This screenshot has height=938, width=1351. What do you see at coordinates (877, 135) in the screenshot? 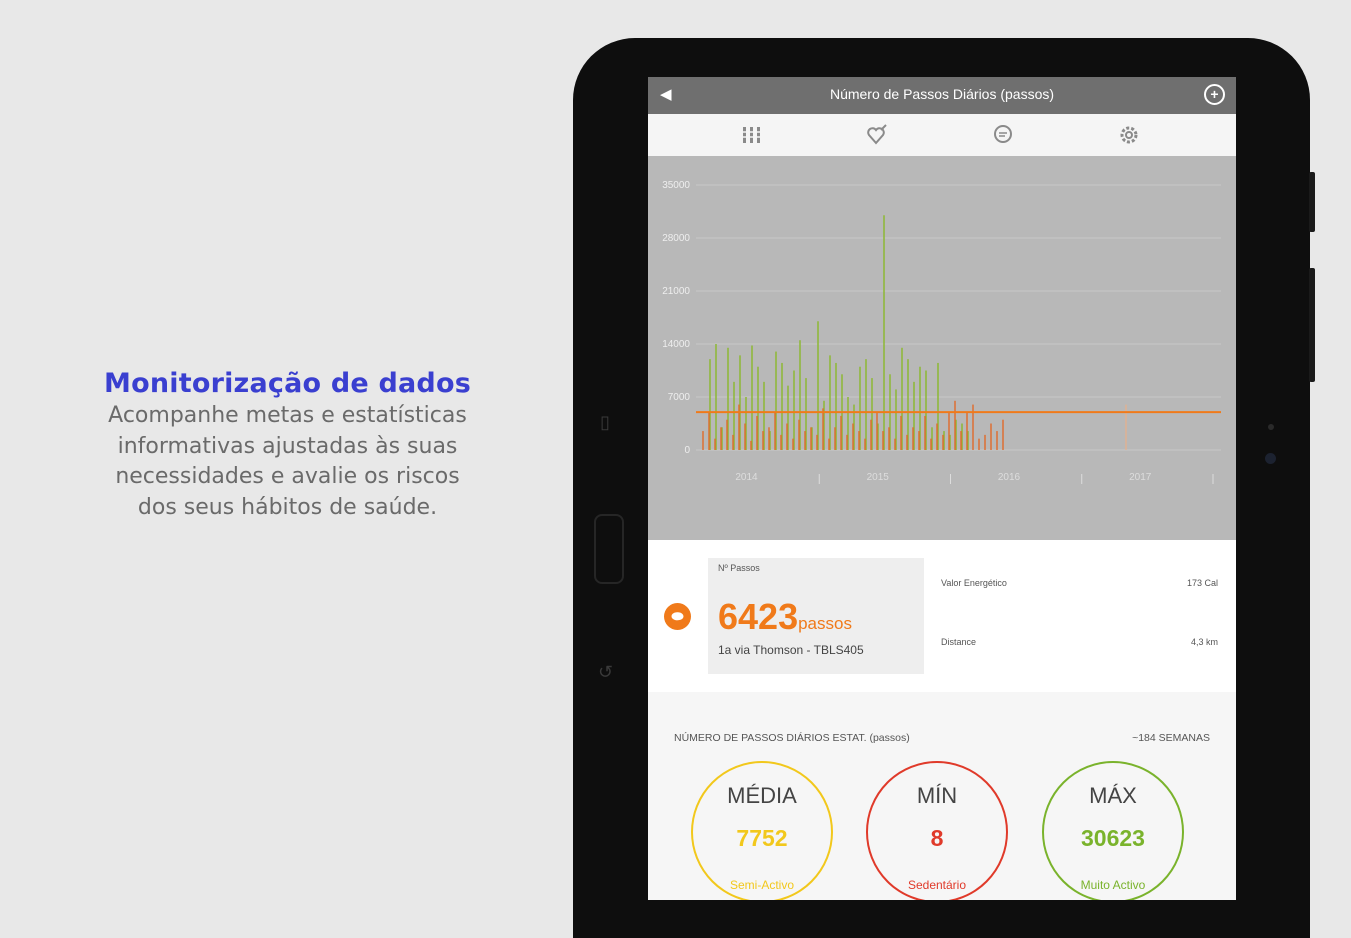
I see `heart-pin-icon` at bounding box center [877, 135].